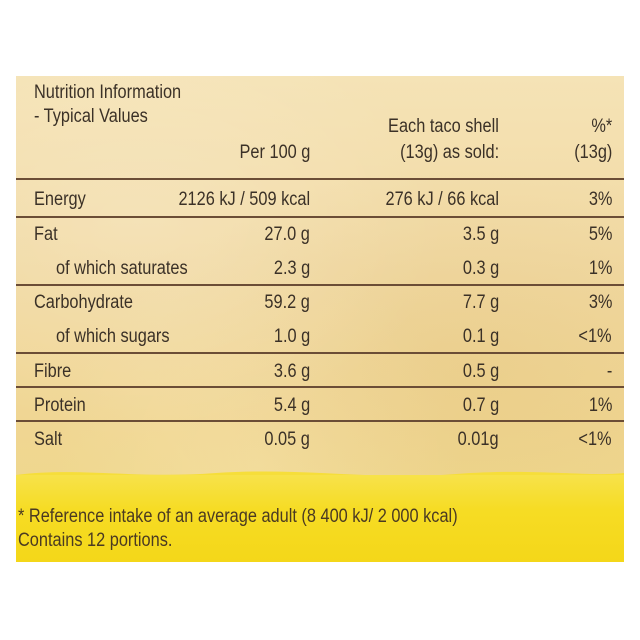  Describe the element at coordinates (291, 268) in the screenshot. I see `saturates-per-100g: 2.3 g` at that location.